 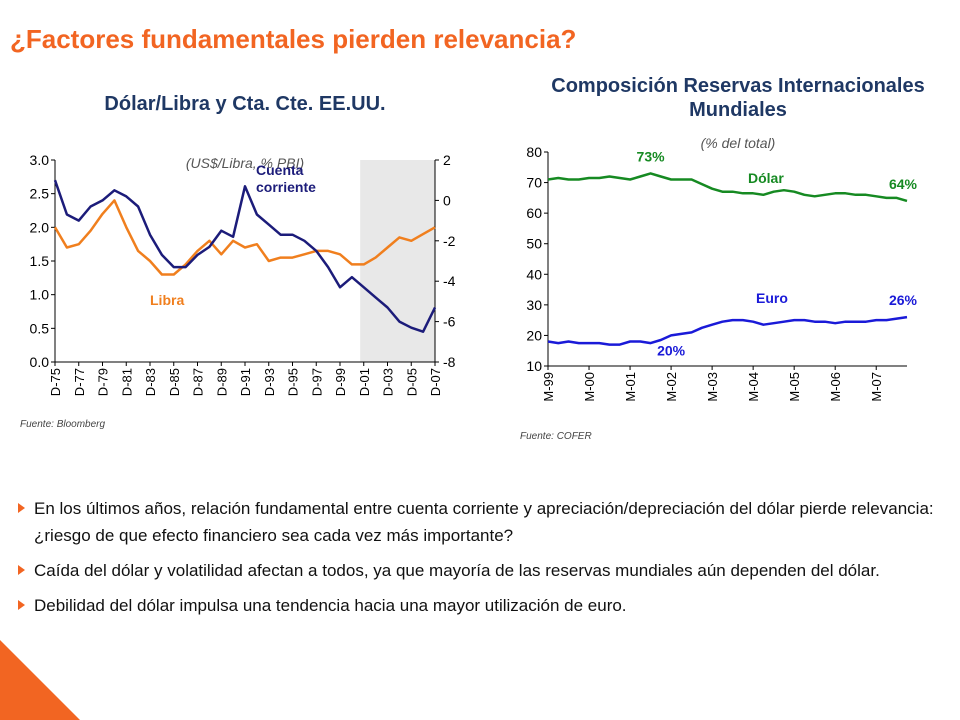 What do you see at coordinates (738, 110) in the screenshot?
I see `text-line: Mundiales` at bounding box center [738, 110].